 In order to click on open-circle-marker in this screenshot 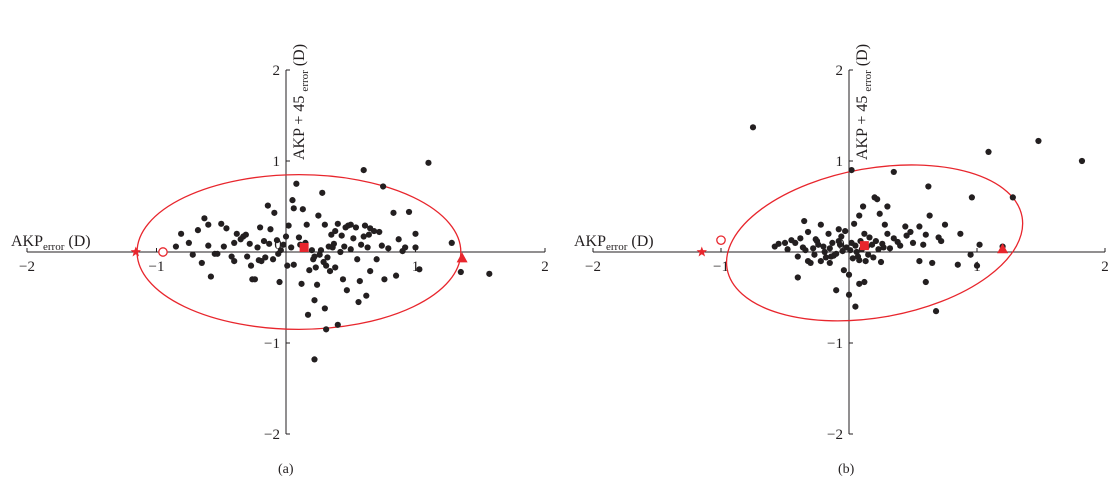, I will do `click(721, 240)`.